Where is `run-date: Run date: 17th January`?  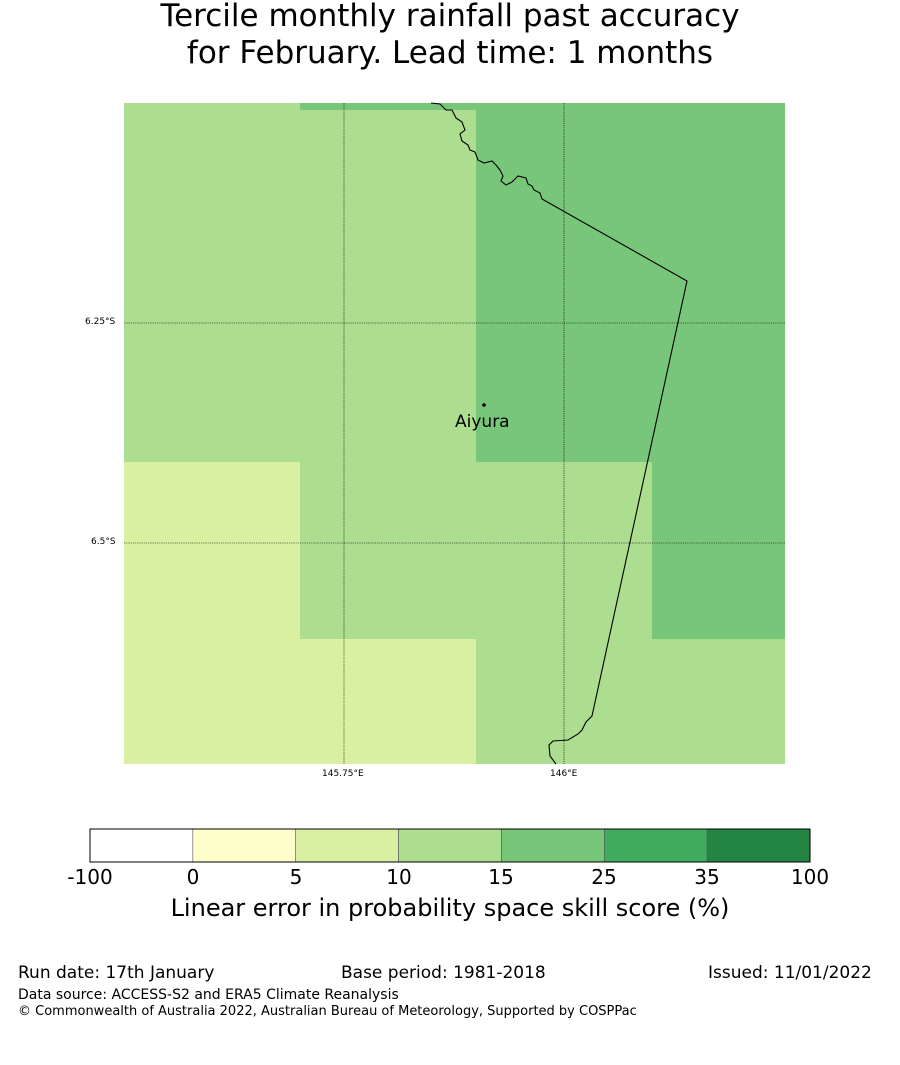
run-date: Run date: 17th January is located at coordinates (116, 973).